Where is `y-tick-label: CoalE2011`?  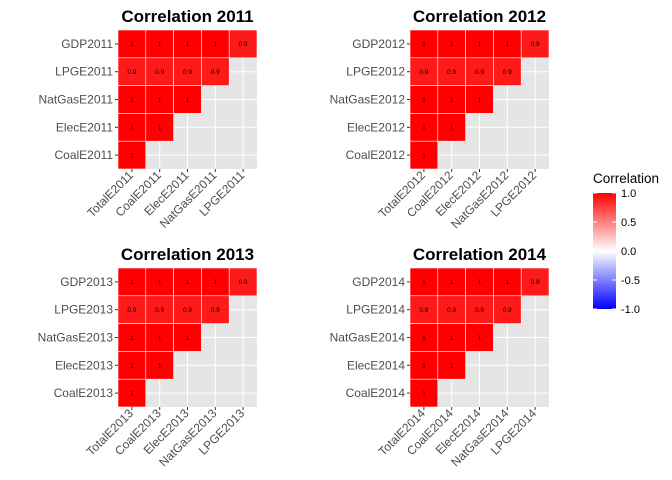
y-tick-label: CoalE2011 is located at coordinates (84, 155).